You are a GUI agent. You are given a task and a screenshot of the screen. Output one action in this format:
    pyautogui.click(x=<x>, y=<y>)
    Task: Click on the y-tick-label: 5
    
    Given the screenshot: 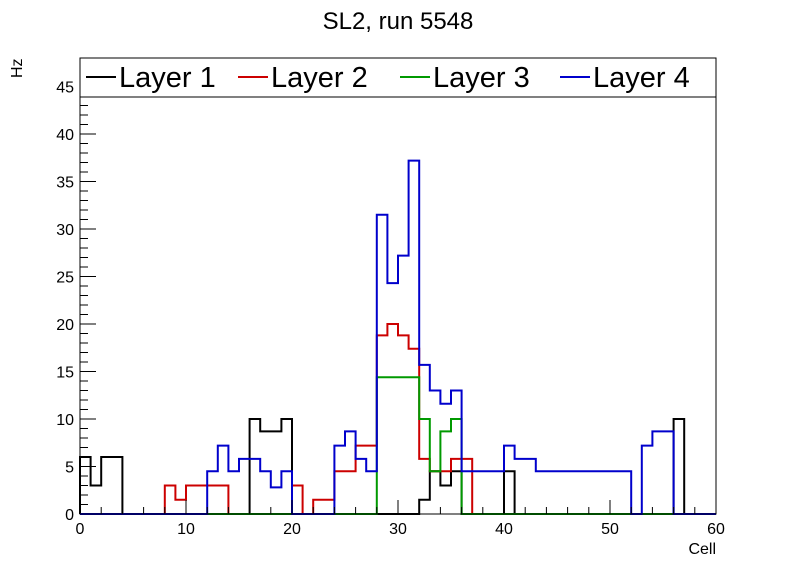 What is the action you would take?
    pyautogui.click(x=69, y=468)
    